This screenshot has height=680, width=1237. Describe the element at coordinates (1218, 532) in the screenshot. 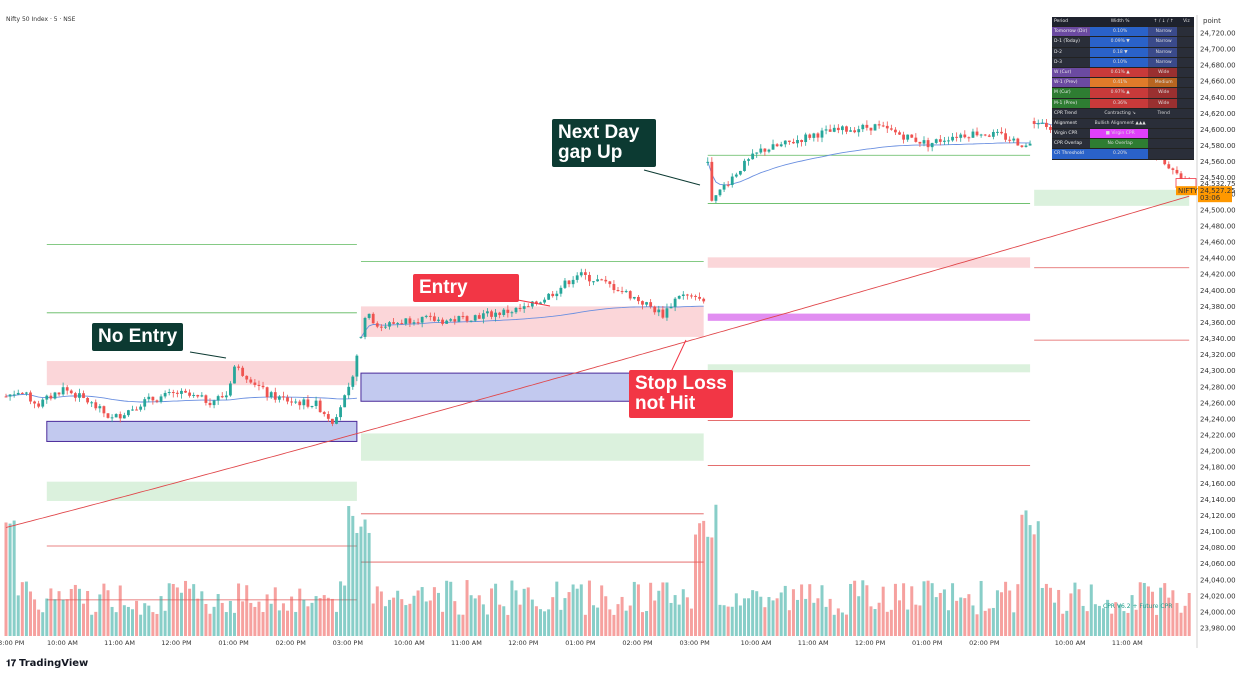

I see `y-tick-label: 24,100.00` at that location.